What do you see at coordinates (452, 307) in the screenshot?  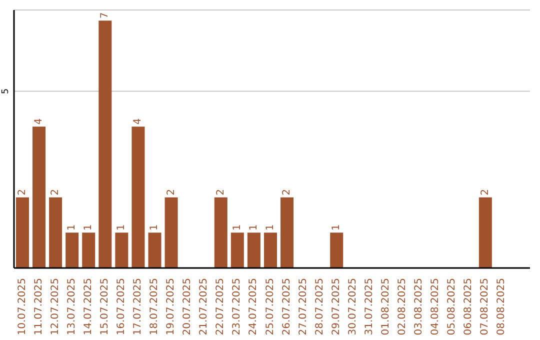 I see `x-tick-label: 05.08.2025` at bounding box center [452, 307].